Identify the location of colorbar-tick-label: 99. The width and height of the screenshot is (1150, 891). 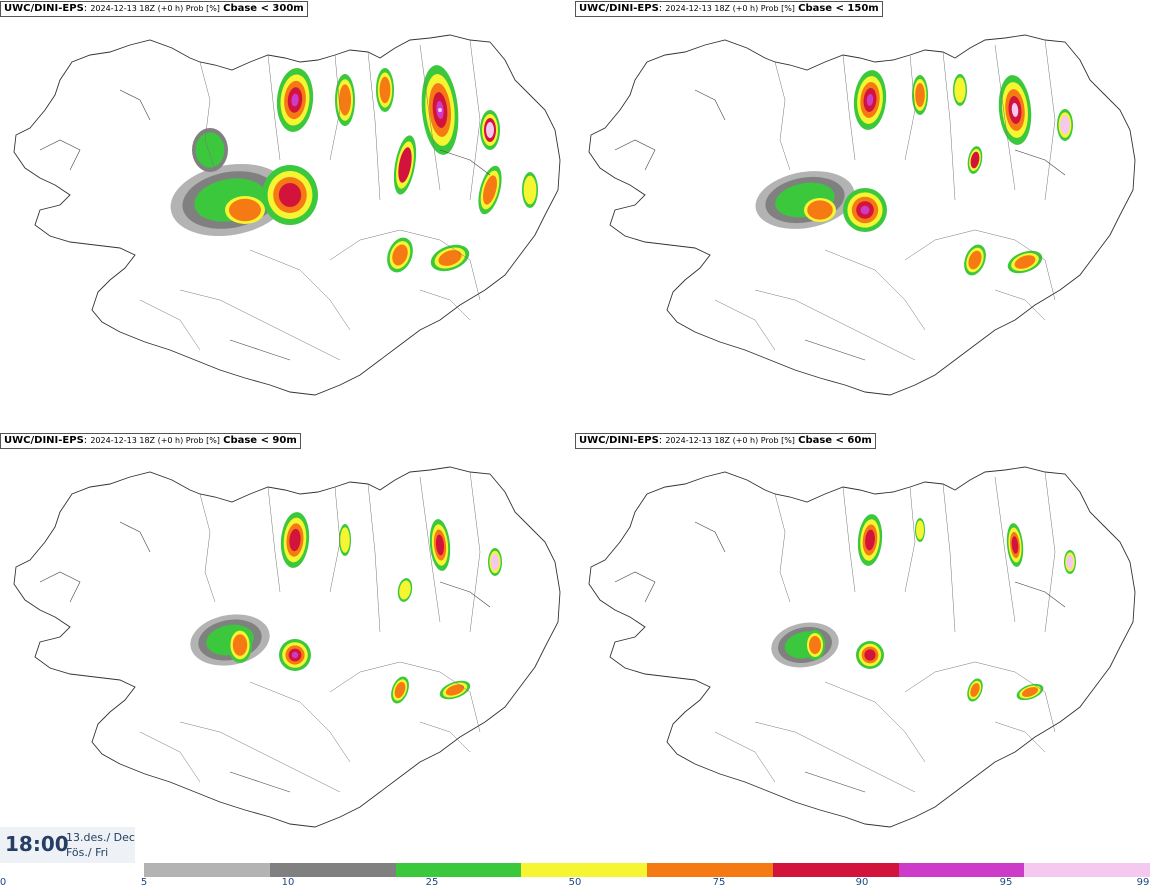
(1143, 882).